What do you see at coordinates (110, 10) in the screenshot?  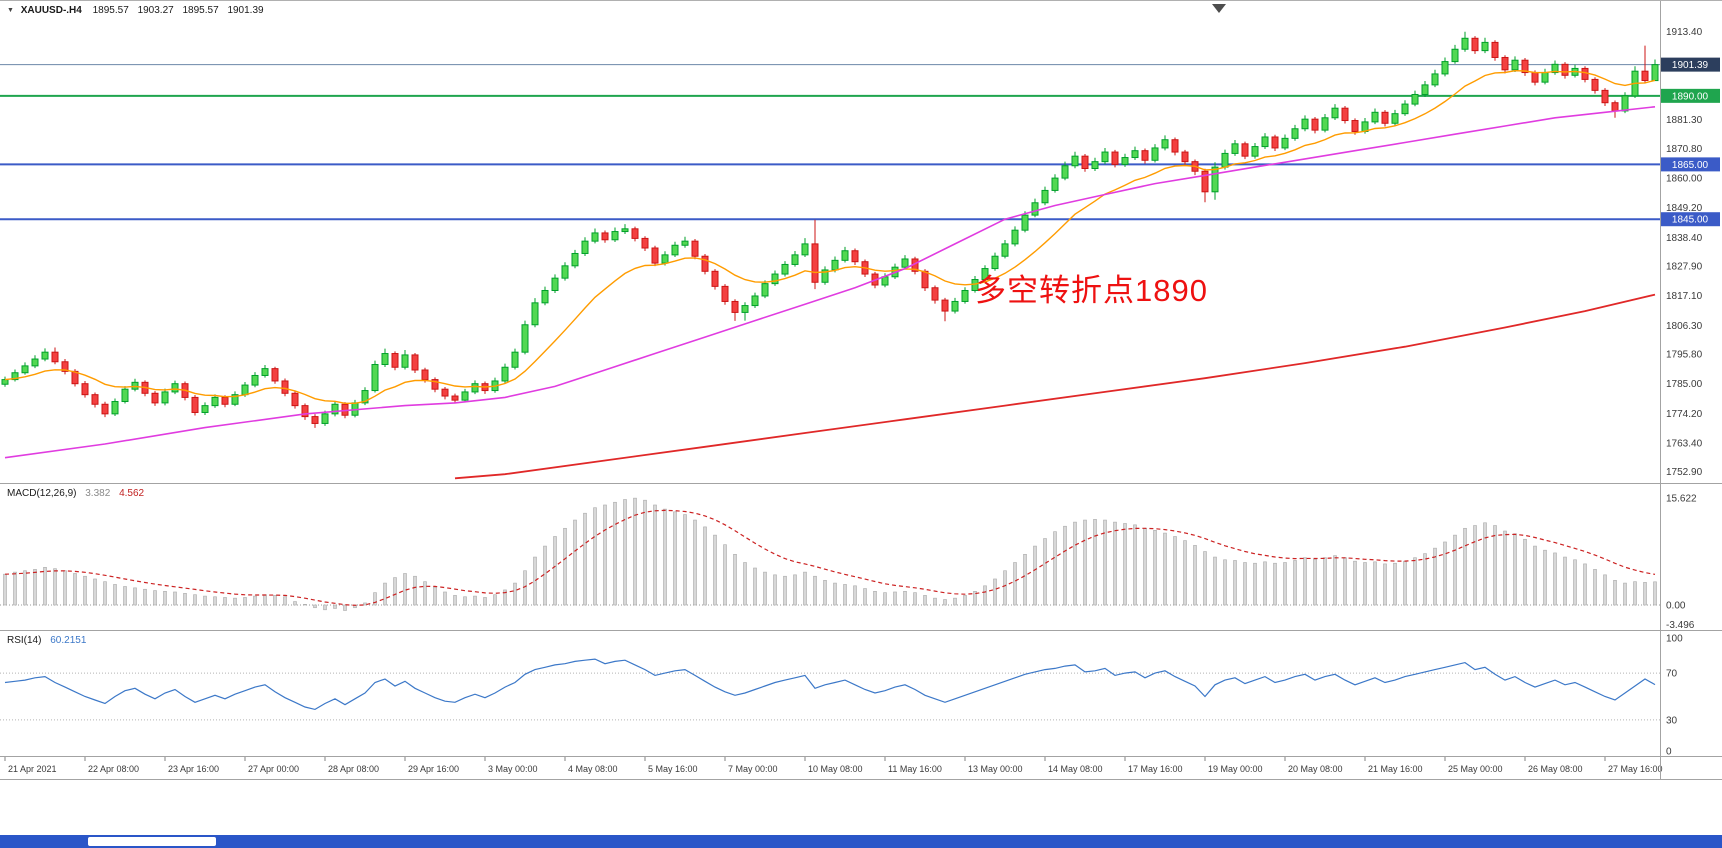 I see `ohlc-open-value: 1895.57` at bounding box center [110, 10].